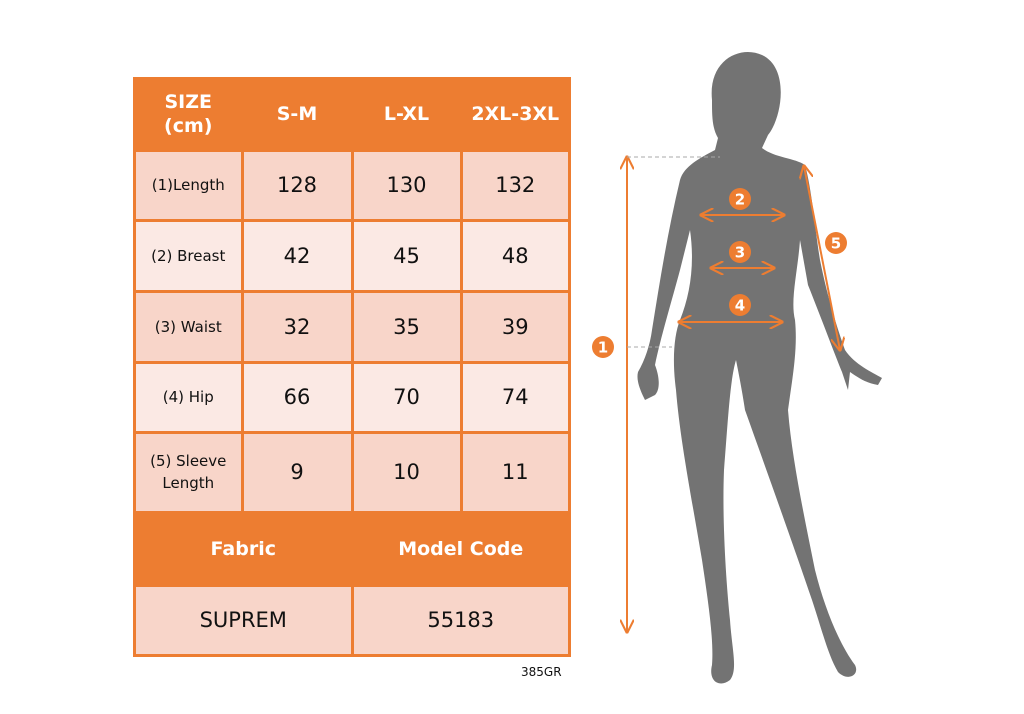  Describe the element at coordinates (406, 326) in the screenshot. I see `measurement-value: 35` at that location.